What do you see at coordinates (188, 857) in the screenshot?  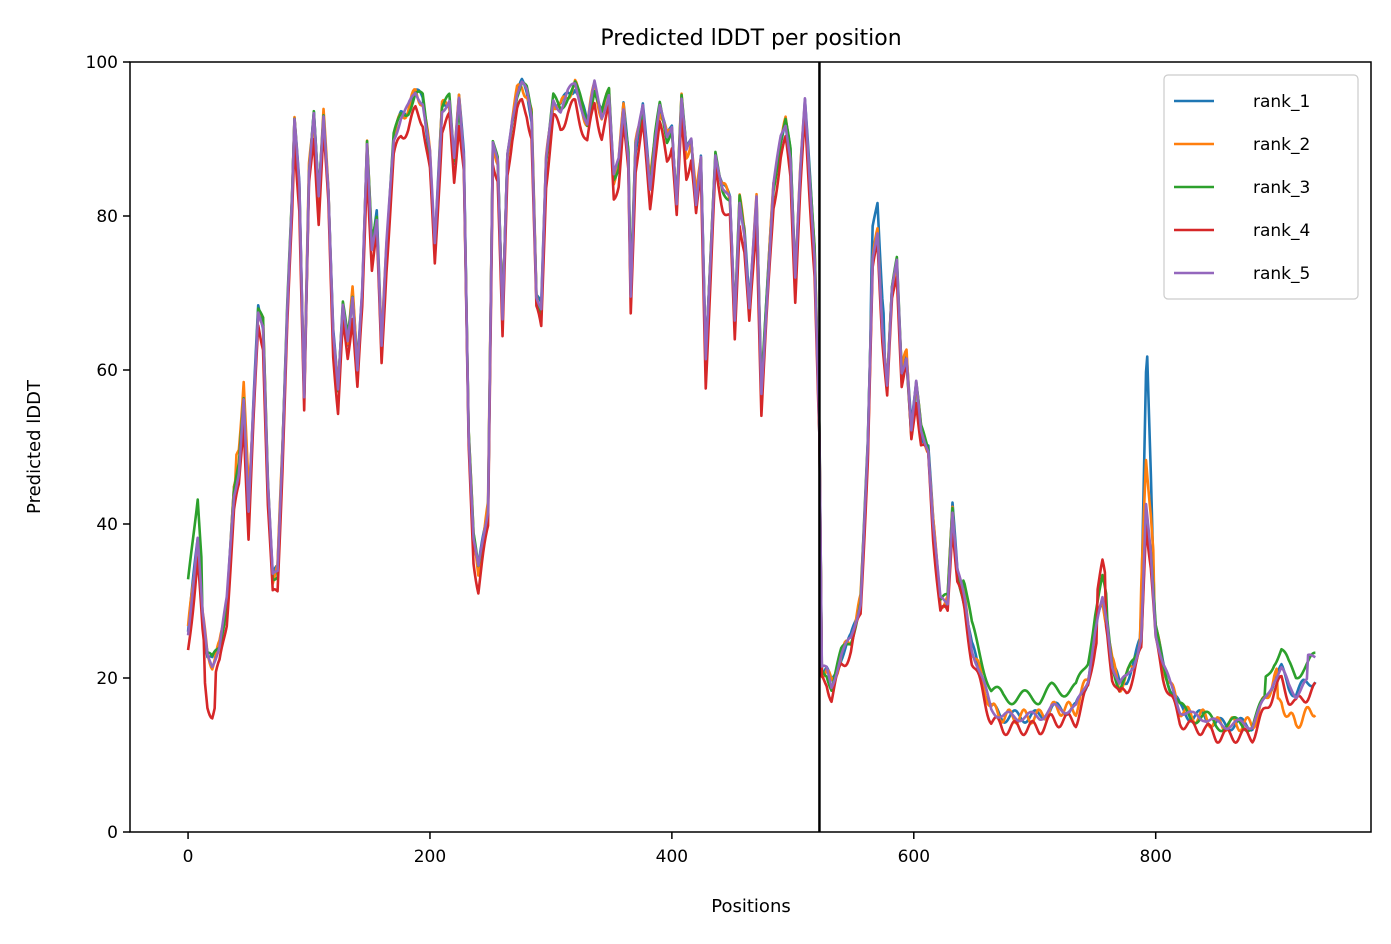 I see `x-tick-label: 0` at bounding box center [188, 857].